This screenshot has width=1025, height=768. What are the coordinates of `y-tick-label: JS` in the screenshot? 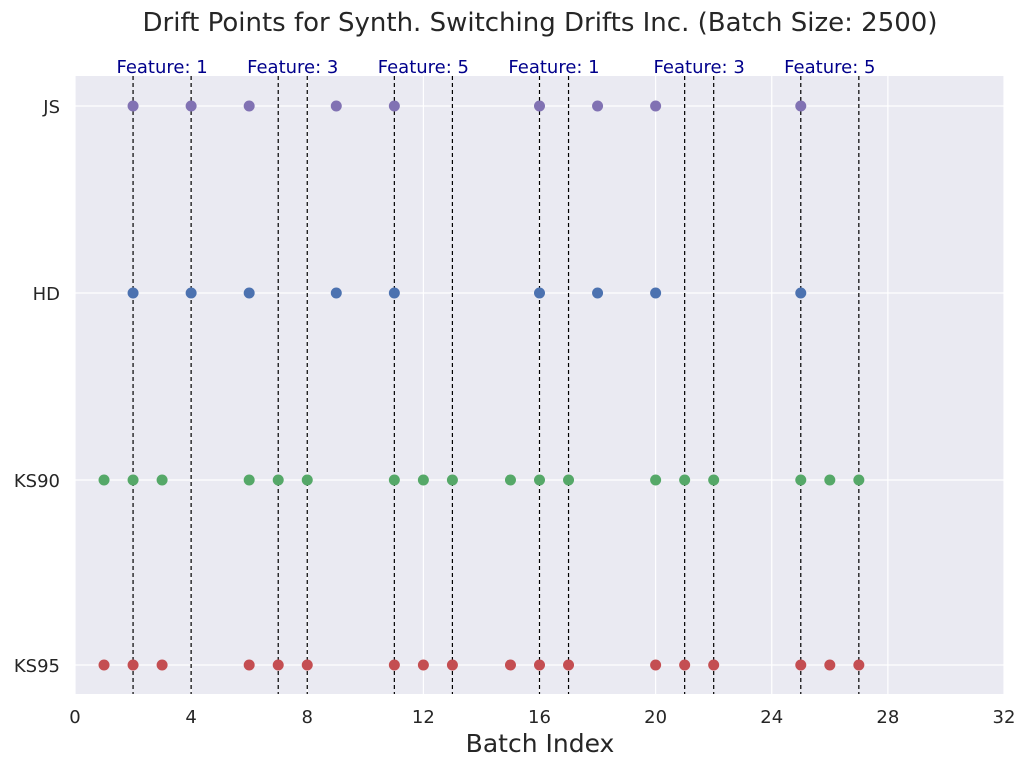 It's located at (51, 107).